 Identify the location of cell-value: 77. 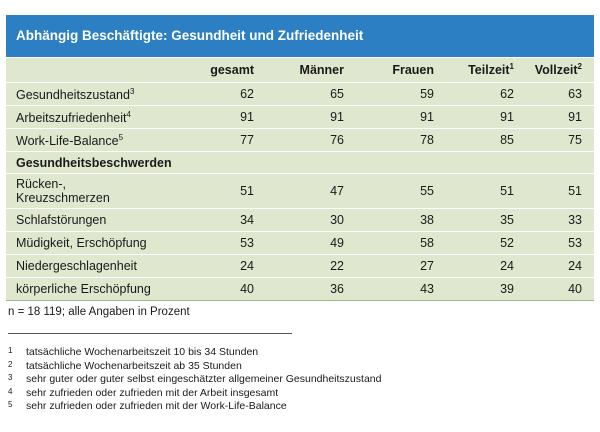
(218, 140).